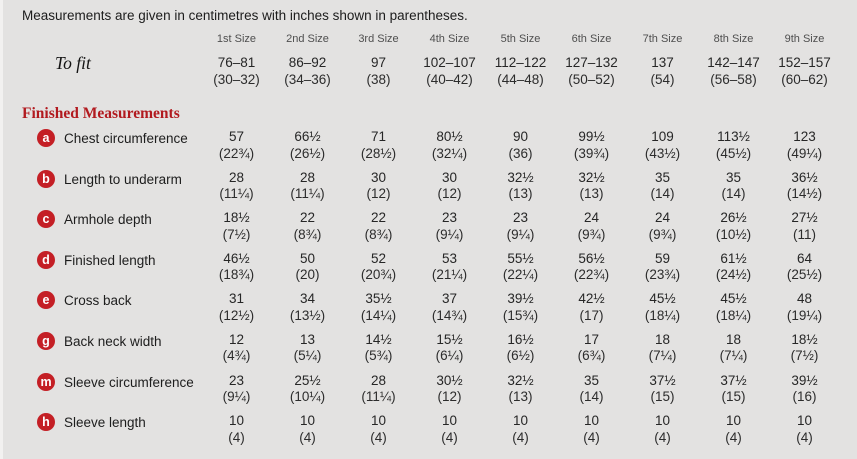  Describe the element at coordinates (591, 73) in the screenshot. I see `measurement-cell: 127–132 (50–52)` at that location.